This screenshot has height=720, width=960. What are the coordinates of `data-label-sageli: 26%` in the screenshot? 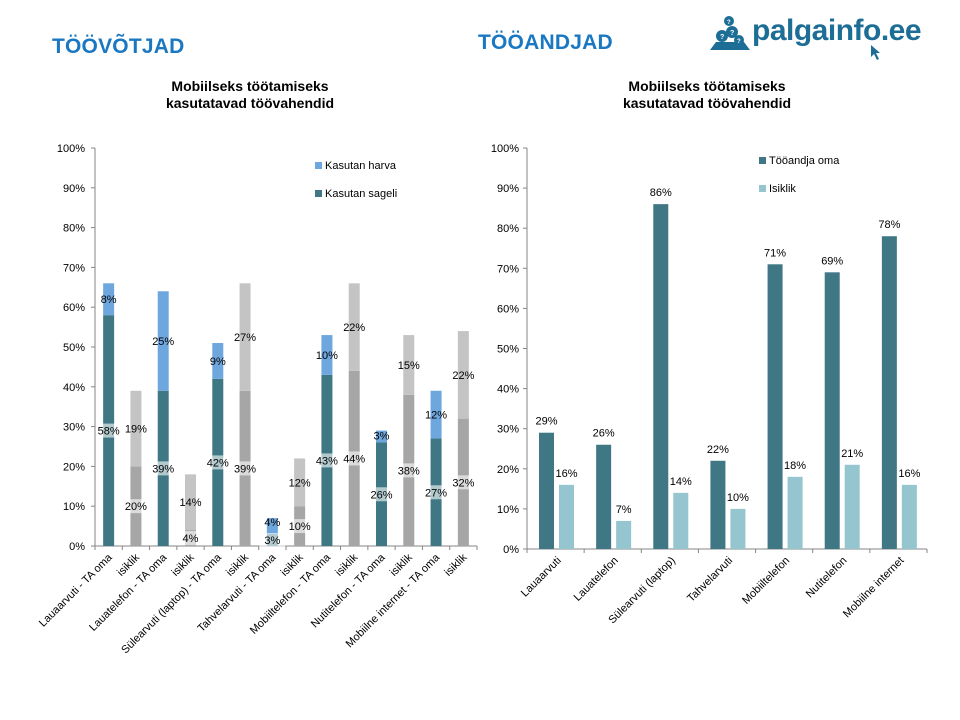 It's located at (381, 495).